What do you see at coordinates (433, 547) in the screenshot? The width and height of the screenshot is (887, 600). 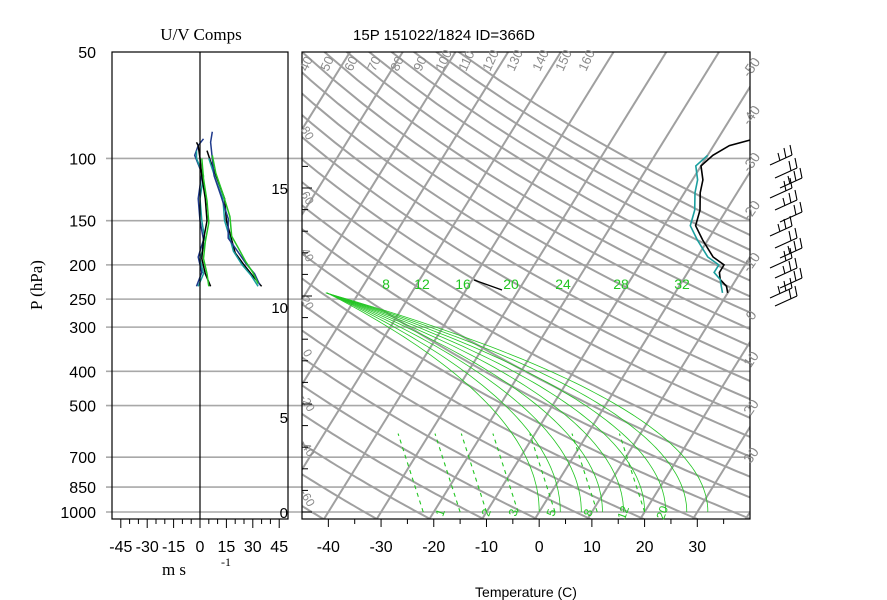 I see `temperature-tick-label: -20` at bounding box center [433, 547].